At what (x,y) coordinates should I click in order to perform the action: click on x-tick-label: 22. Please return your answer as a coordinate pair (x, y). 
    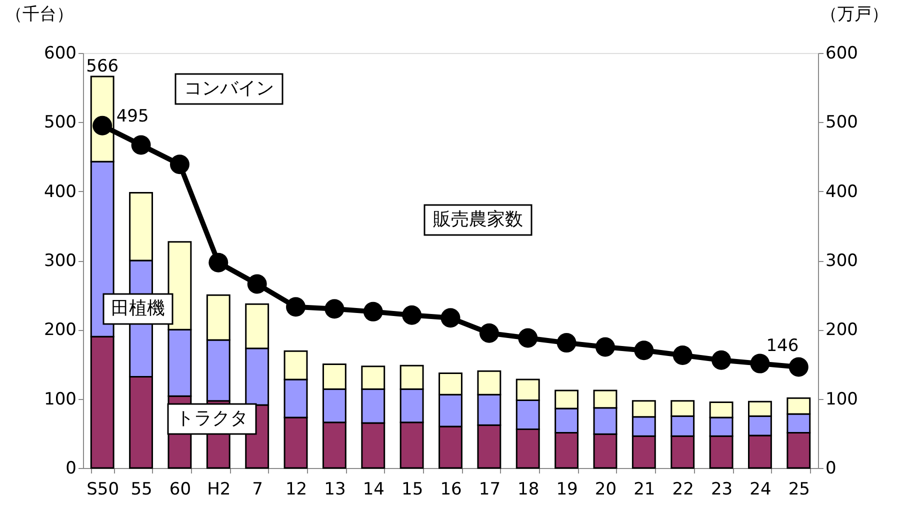
    Looking at the image, I should click on (683, 490).